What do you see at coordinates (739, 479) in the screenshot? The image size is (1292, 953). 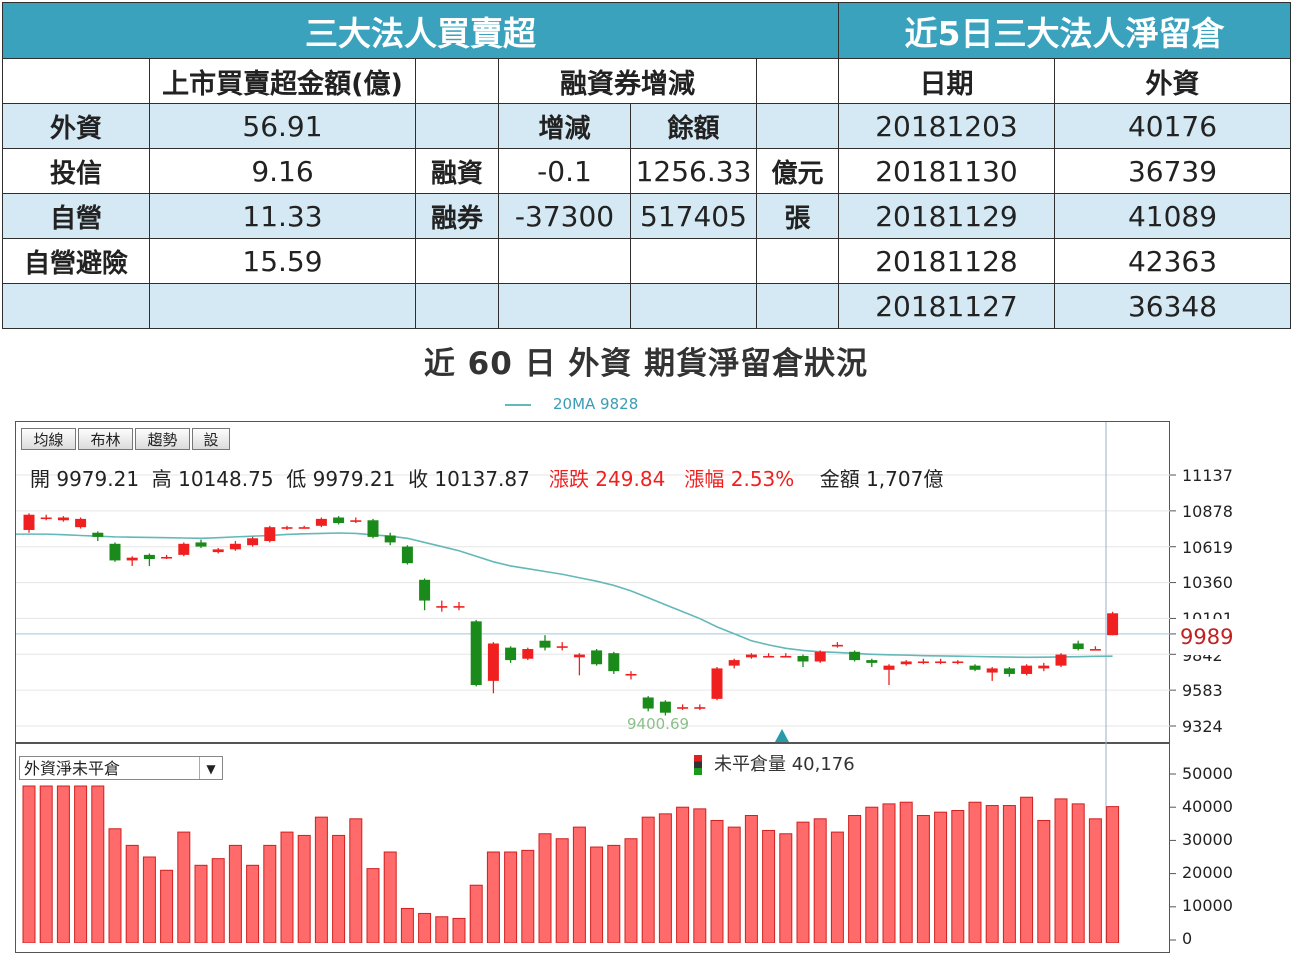 I see `pct-value: 漲幅 2.53%` at bounding box center [739, 479].